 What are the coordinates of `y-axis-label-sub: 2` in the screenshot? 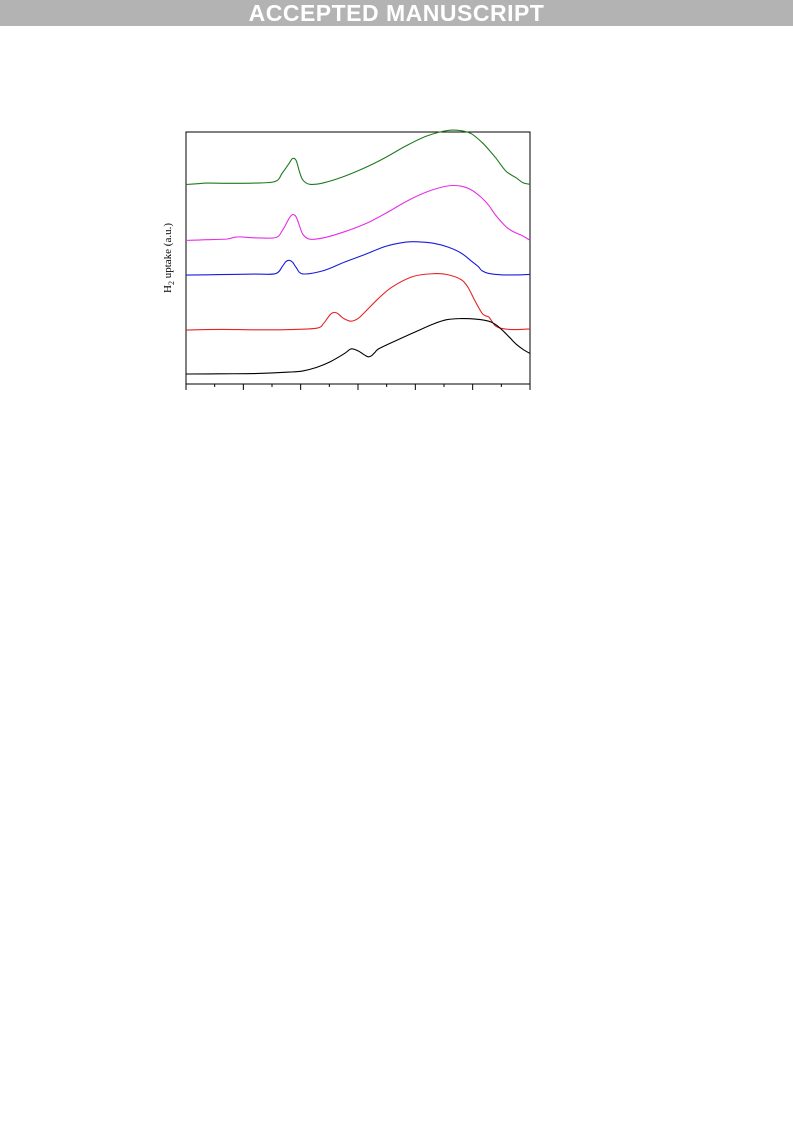 It's located at (171, 283).